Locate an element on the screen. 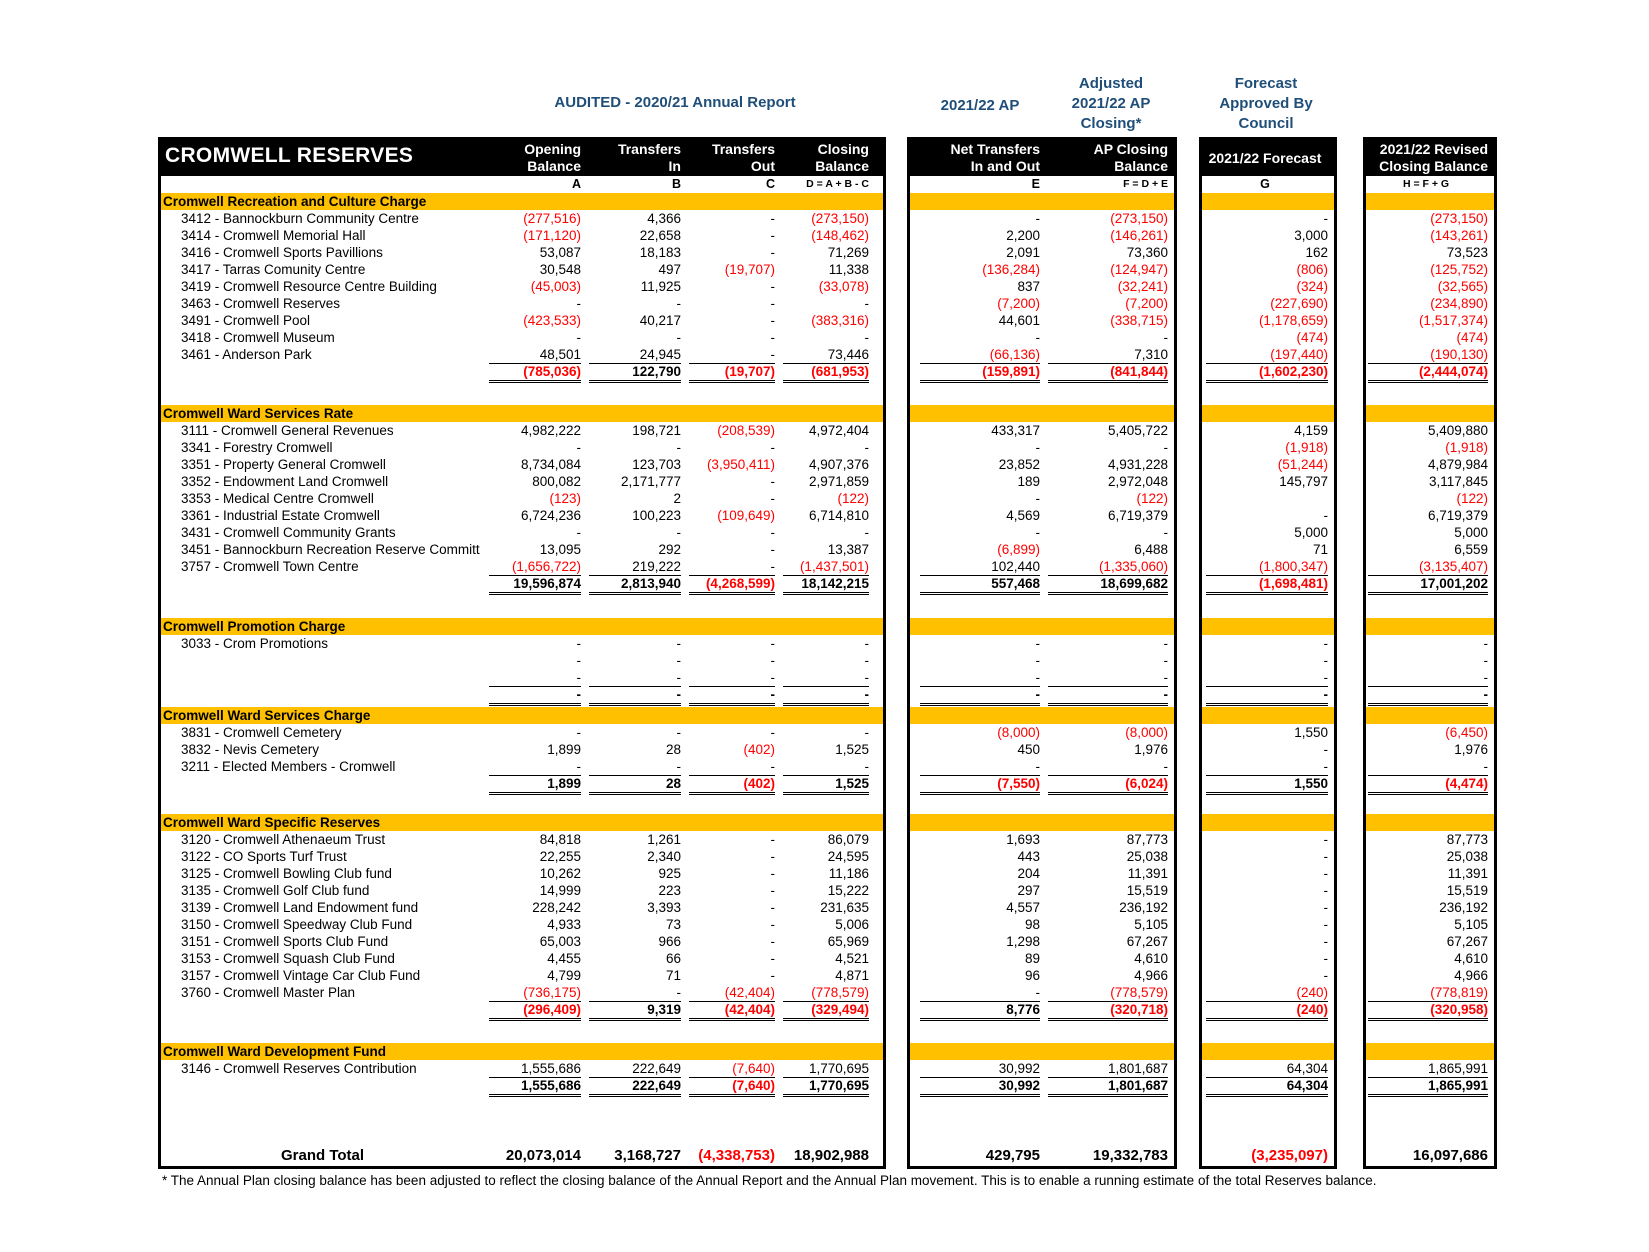  forecast-header-line2: Approved By is located at coordinates (1266, 103).